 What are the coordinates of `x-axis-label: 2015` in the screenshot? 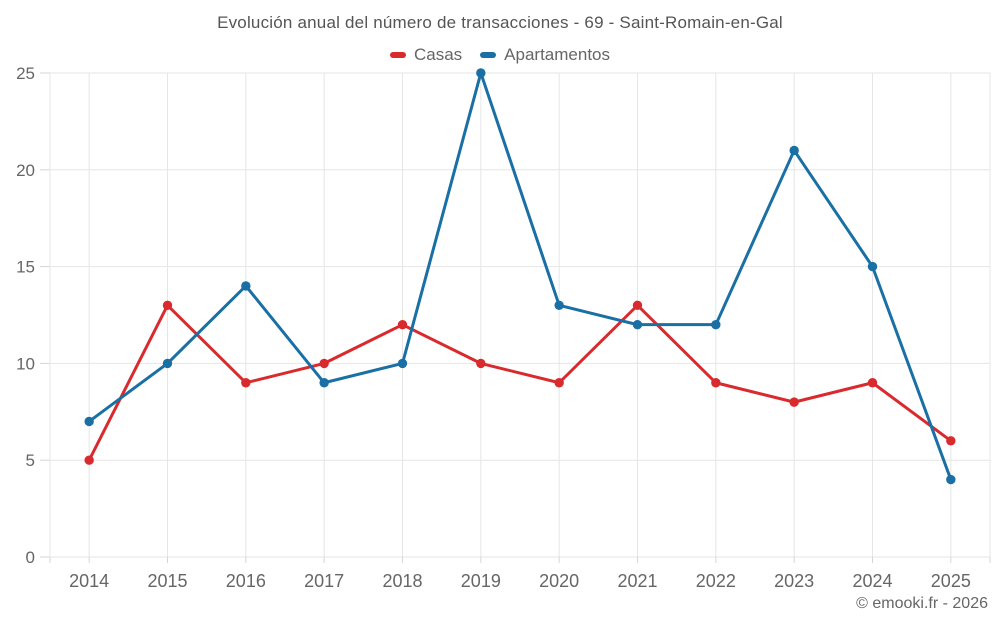 It's located at (167, 581).